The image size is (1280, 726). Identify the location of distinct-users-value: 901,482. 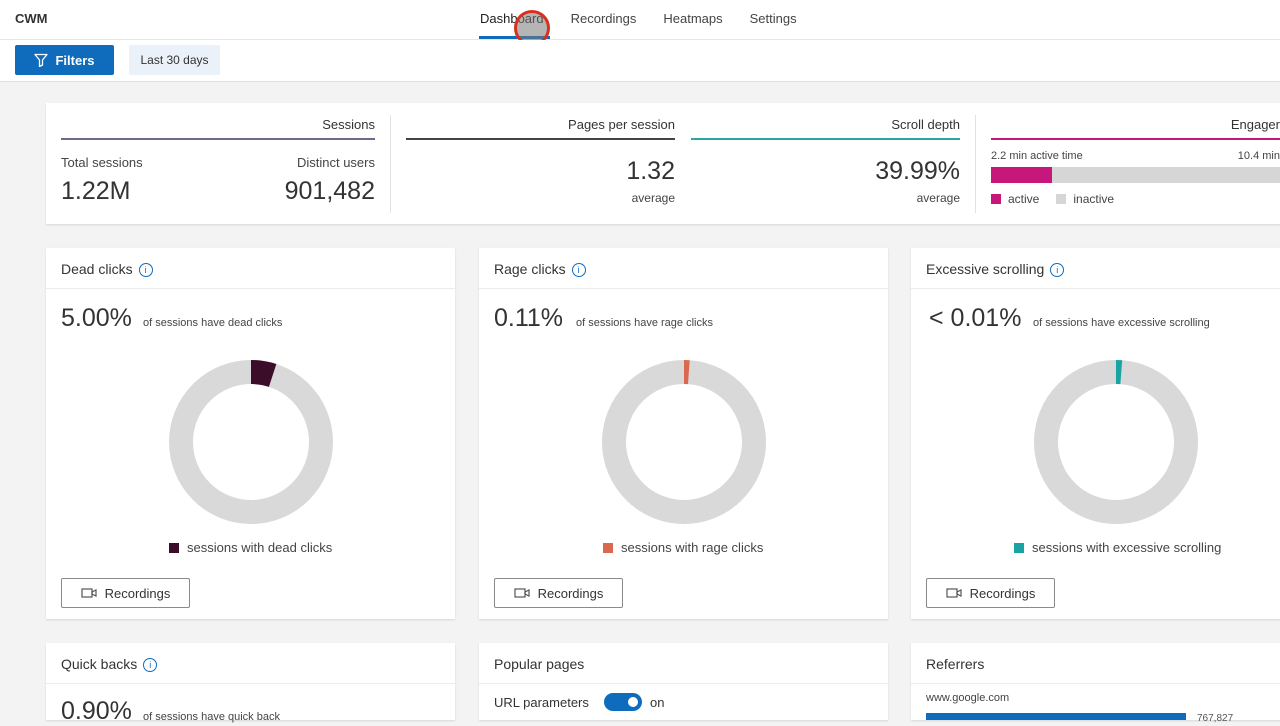
(300, 191).